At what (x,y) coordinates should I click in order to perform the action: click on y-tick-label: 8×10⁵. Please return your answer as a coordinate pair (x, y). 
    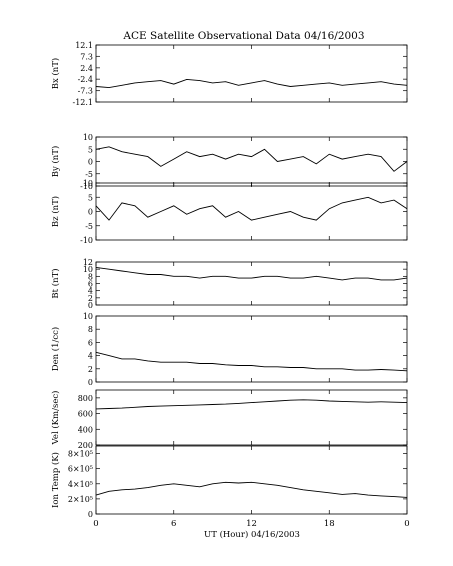
    Looking at the image, I should click on (80, 454).